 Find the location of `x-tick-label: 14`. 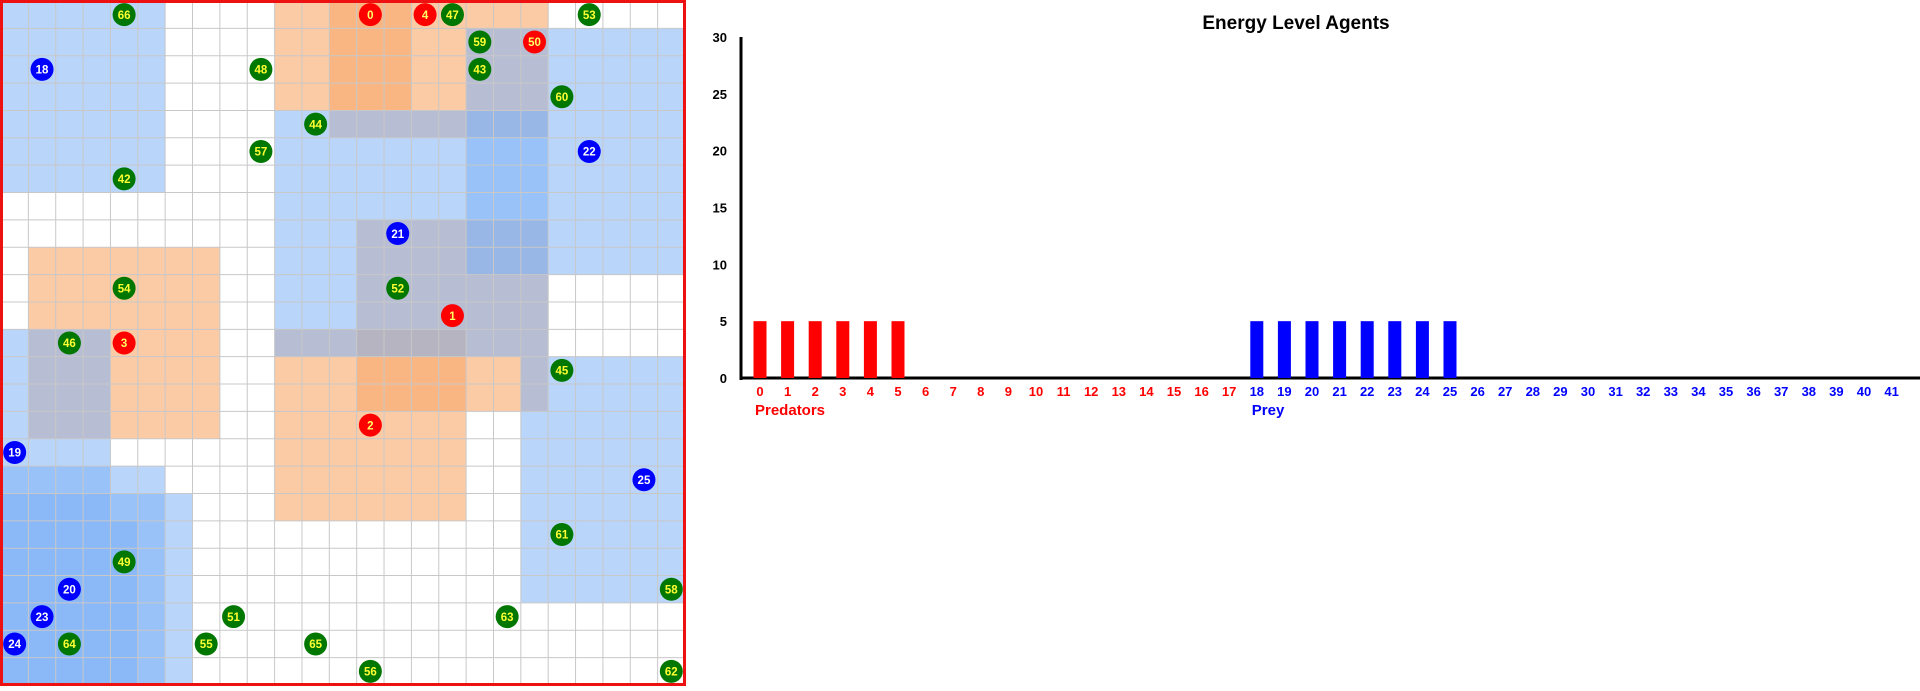

x-tick-label: 14 is located at coordinates (1146, 391).